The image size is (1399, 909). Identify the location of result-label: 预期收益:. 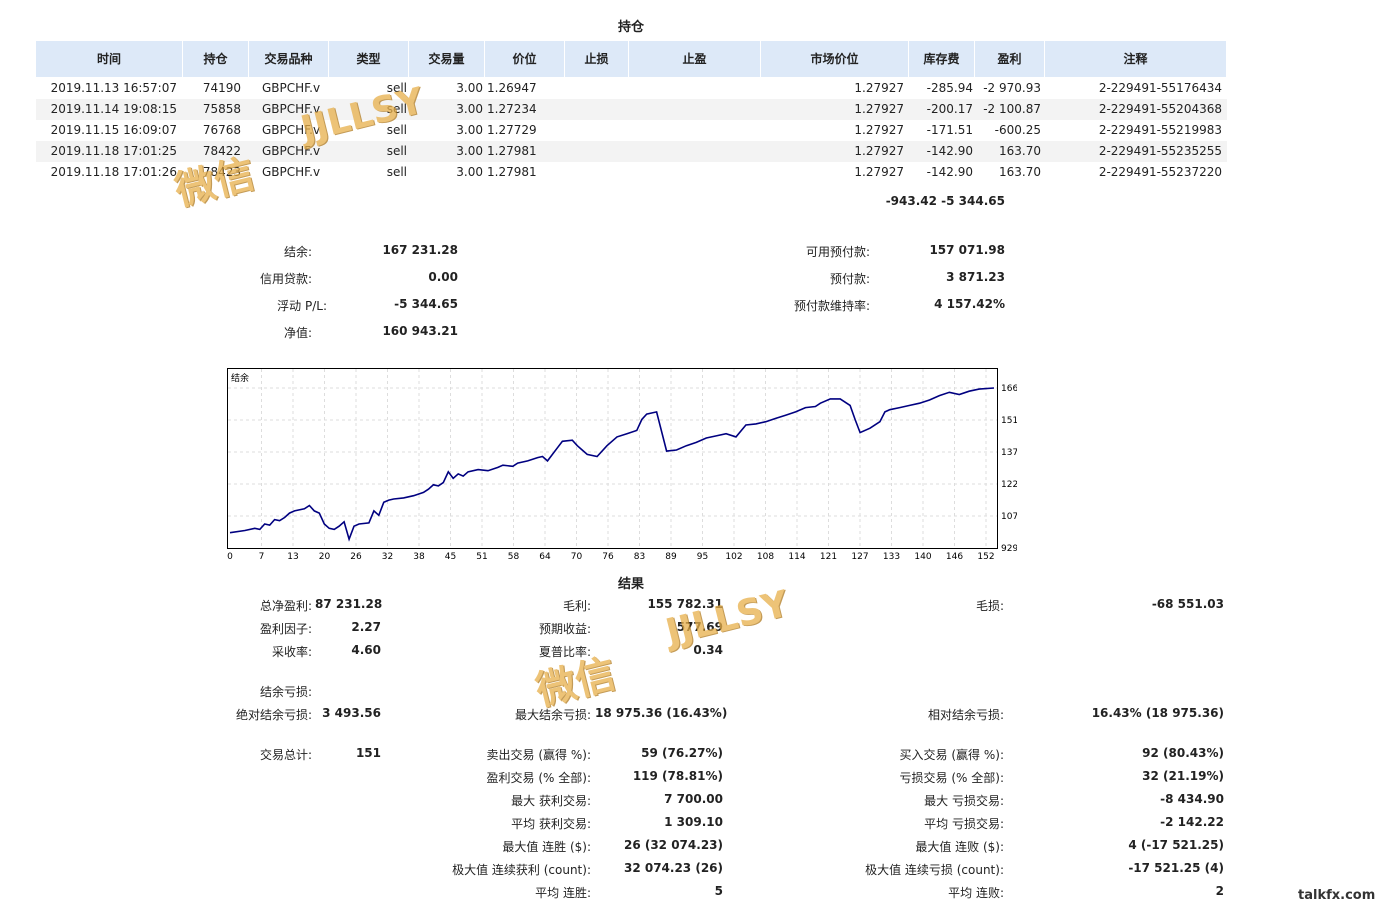
(564, 629).